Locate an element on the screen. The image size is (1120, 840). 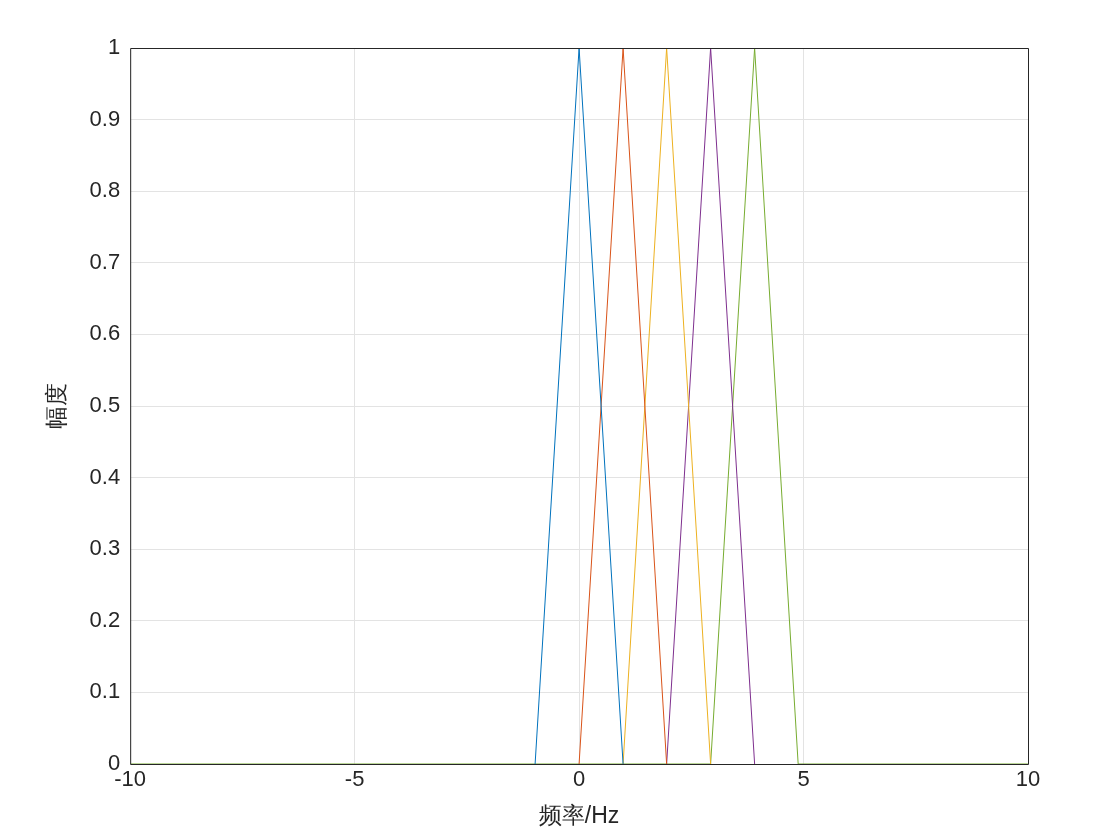
y-tick-label: 0.9 is located at coordinates (105, 118).